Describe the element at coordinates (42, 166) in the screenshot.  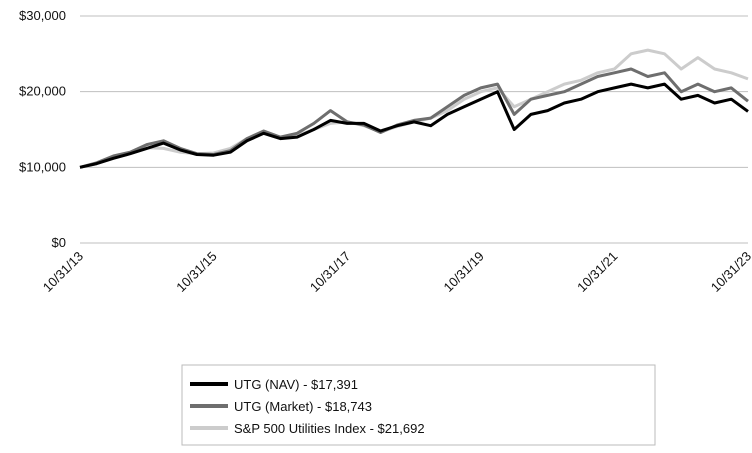
I see `y-tick-label: $10,000` at that location.